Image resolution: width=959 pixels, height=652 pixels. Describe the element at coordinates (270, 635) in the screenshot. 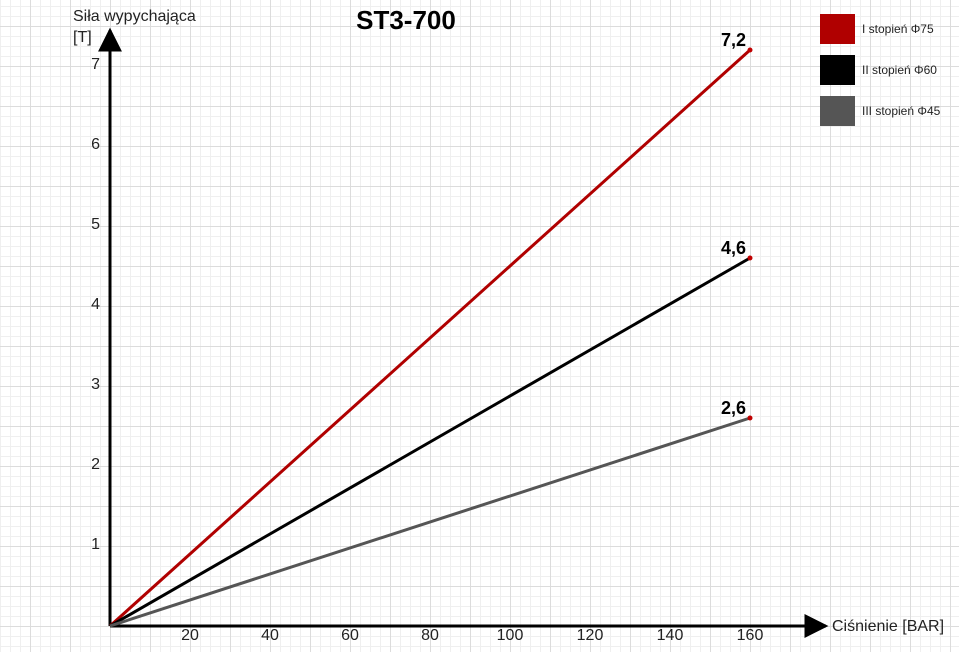

I see `x-tick-label: 40` at that location.